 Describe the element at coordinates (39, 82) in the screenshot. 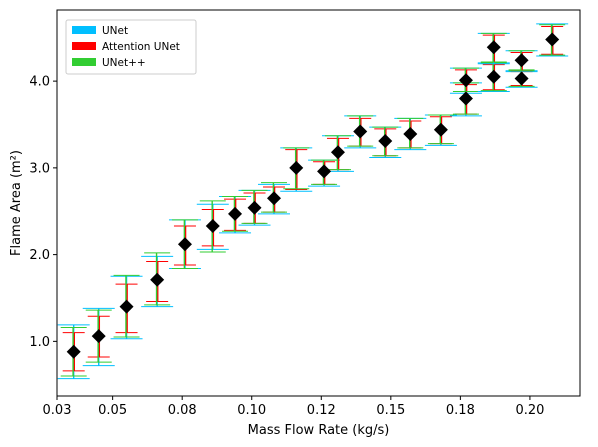

I see `y-tick-label: 4.0` at that location.